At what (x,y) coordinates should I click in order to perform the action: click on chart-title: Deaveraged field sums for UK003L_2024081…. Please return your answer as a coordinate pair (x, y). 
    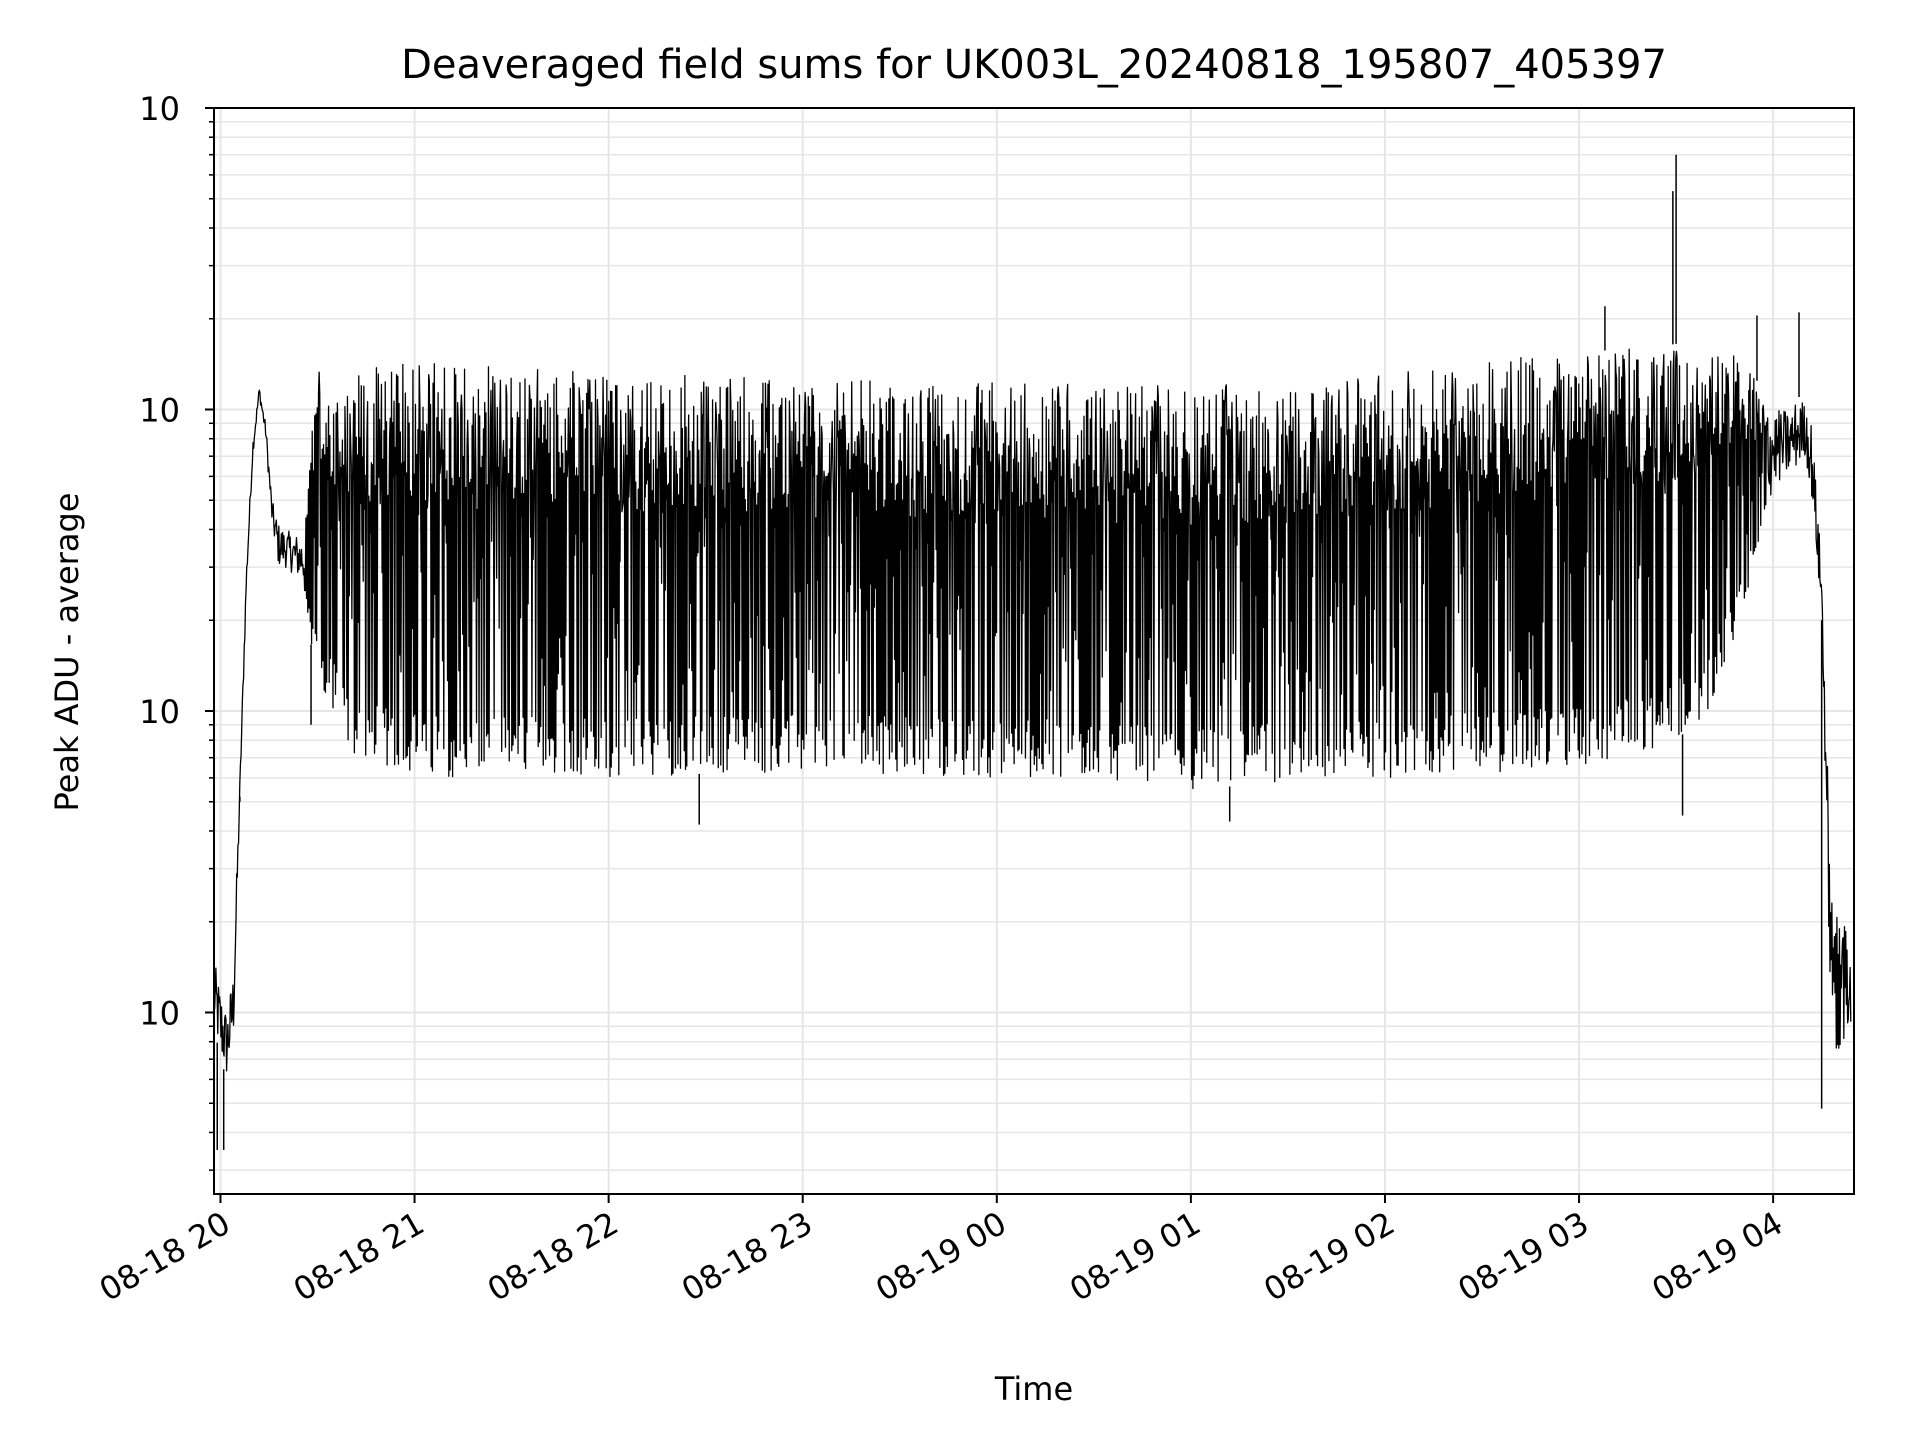
    Looking at the image, I should click on (1034, 65).